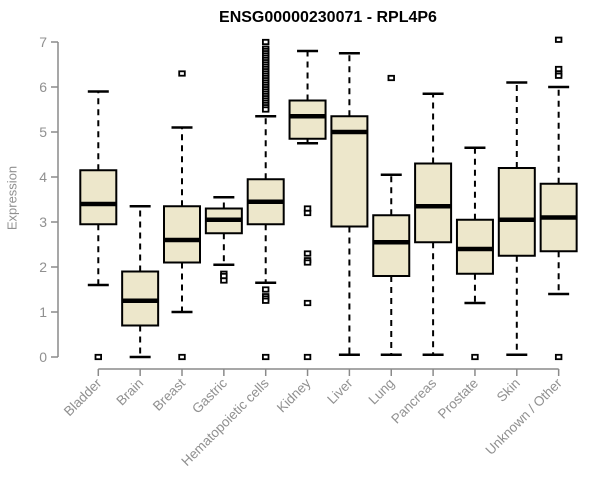 The width and height of the screenshot is (600, 500). Describe the element at coordinates (209, 395) in the screenshot. I see `x-category-label-gastric: Gastric` at that location.